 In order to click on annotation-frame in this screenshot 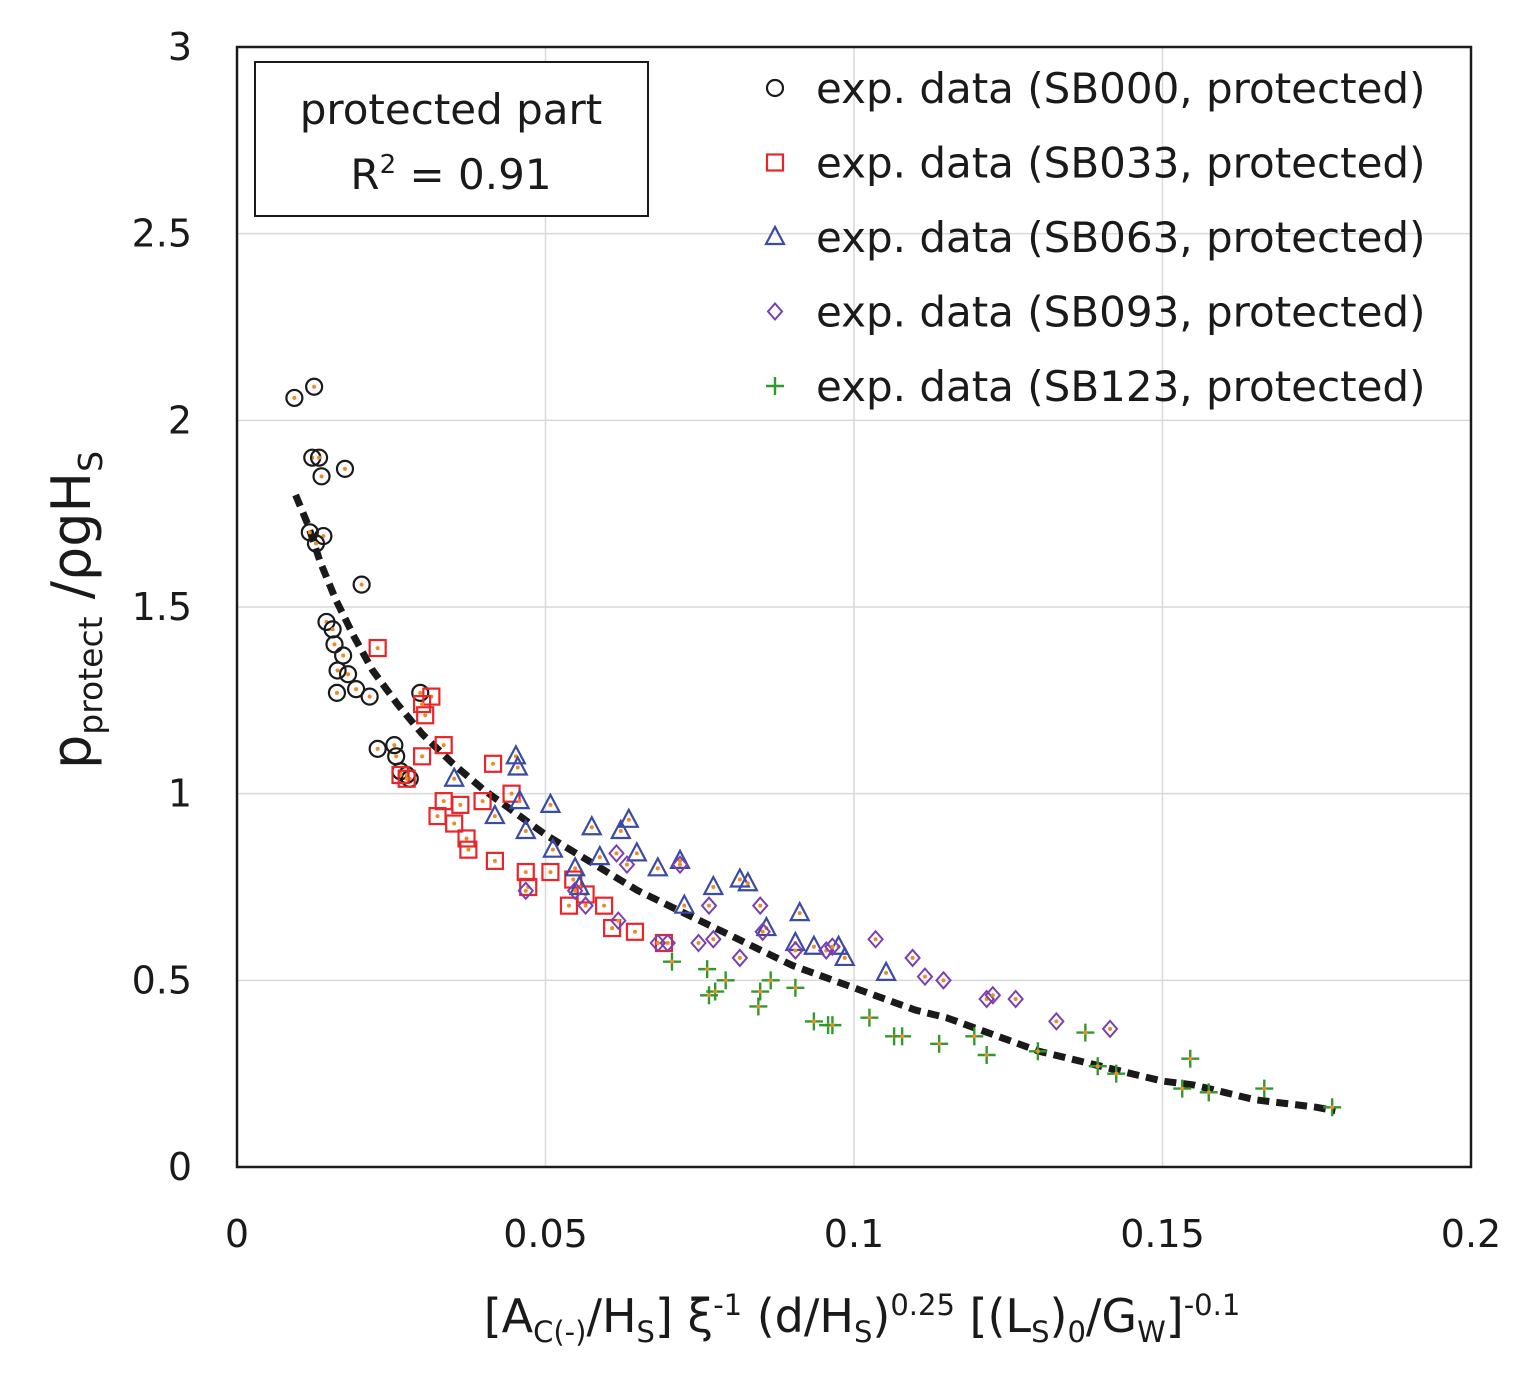, I will do `click(451, 139)`.